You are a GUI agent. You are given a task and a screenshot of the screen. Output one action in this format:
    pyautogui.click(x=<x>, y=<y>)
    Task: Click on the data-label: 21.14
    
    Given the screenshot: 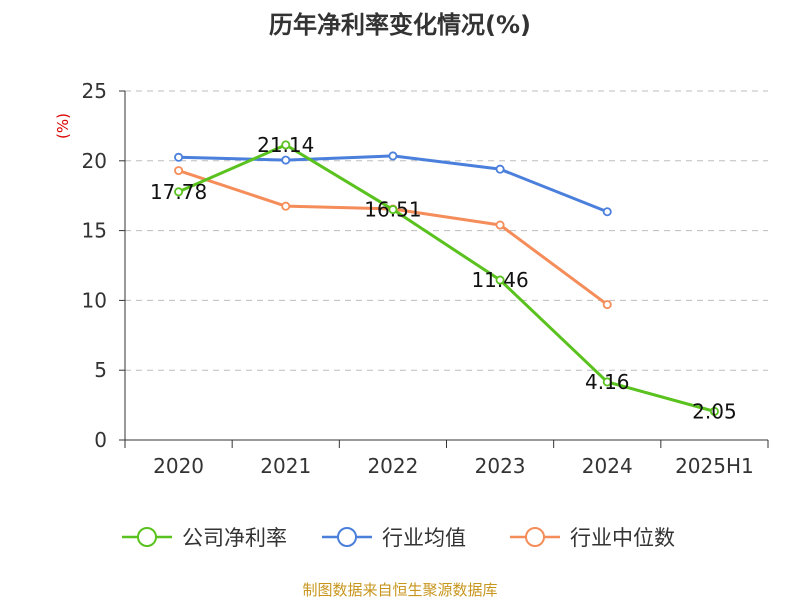 What is the action you would take?
    pyautogui.click(x=285, y=145)
    